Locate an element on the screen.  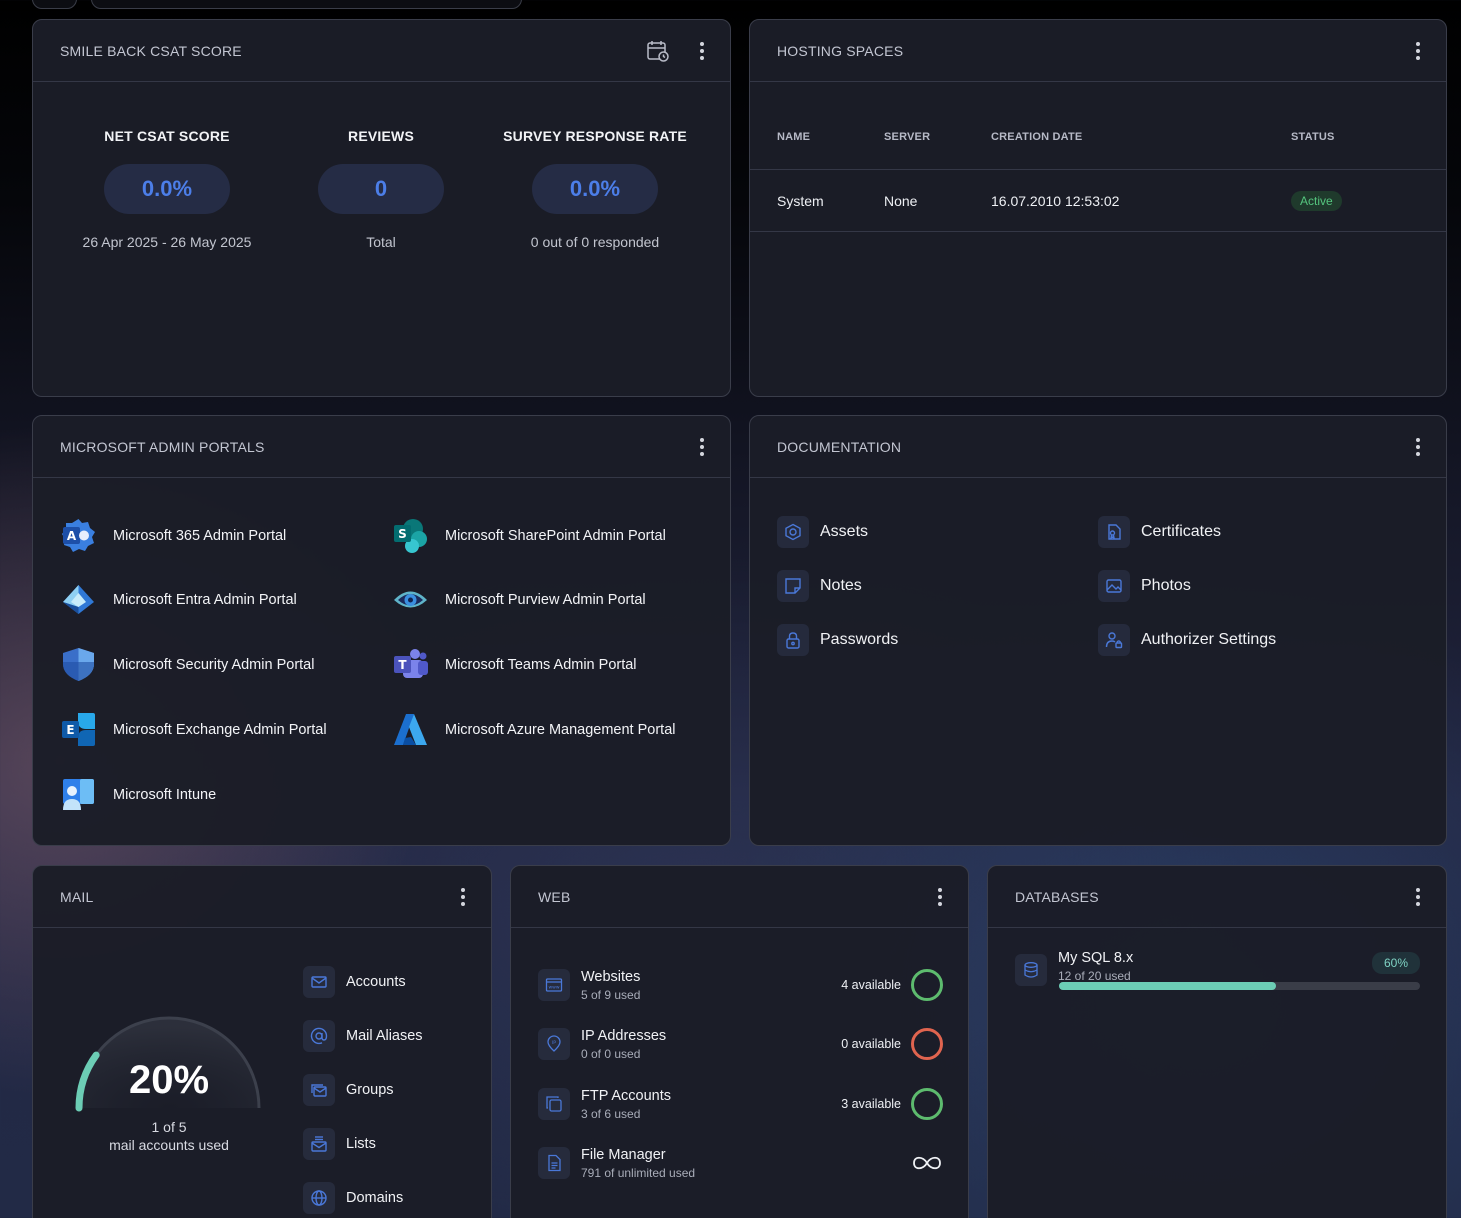
calendar-clock-icon is located at coordinates (658, 51).